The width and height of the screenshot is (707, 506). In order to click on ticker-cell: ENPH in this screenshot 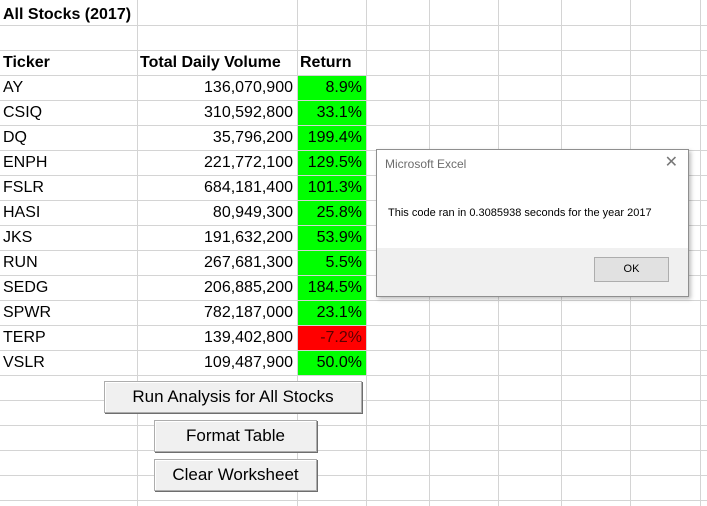, I will do `click(25, 162)`.